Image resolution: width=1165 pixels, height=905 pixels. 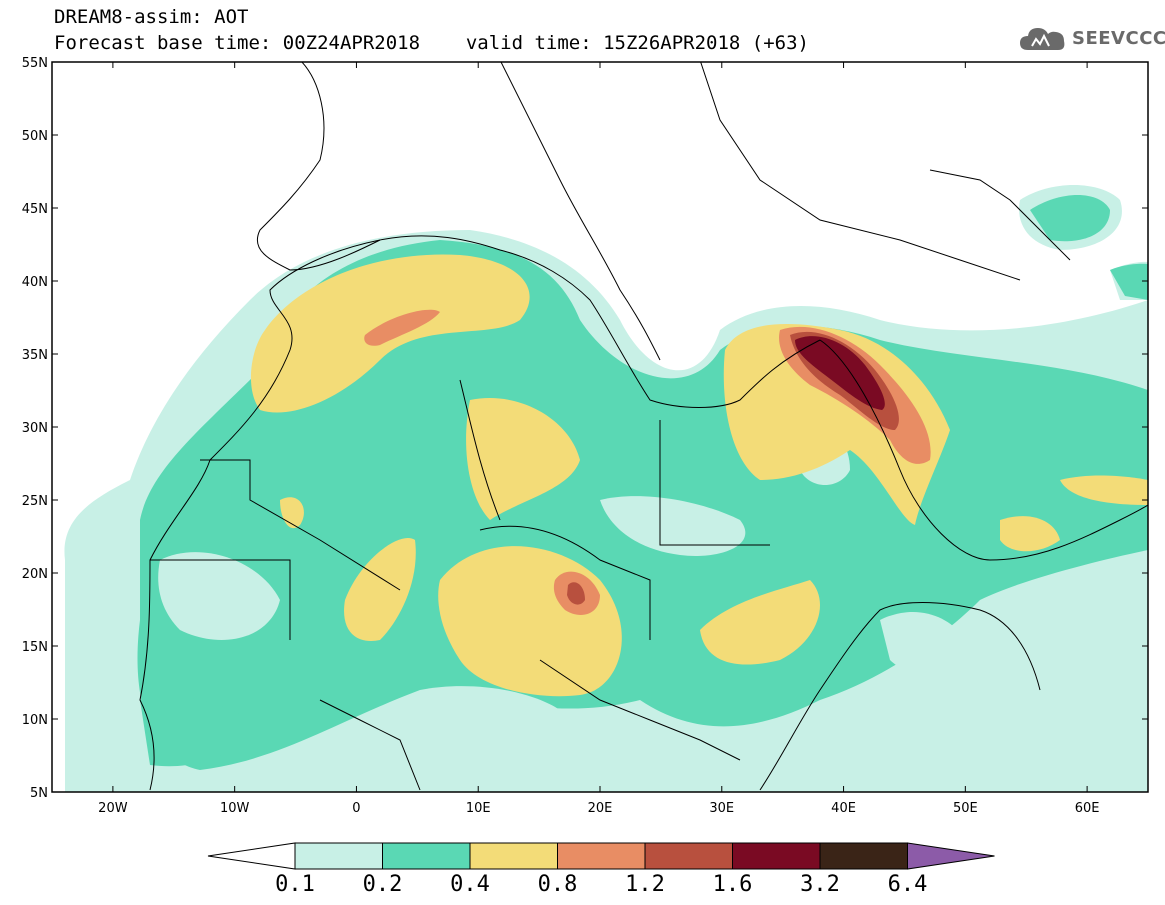 I want to click on aot-band-0.4-niger, so click(x=380, y=589).